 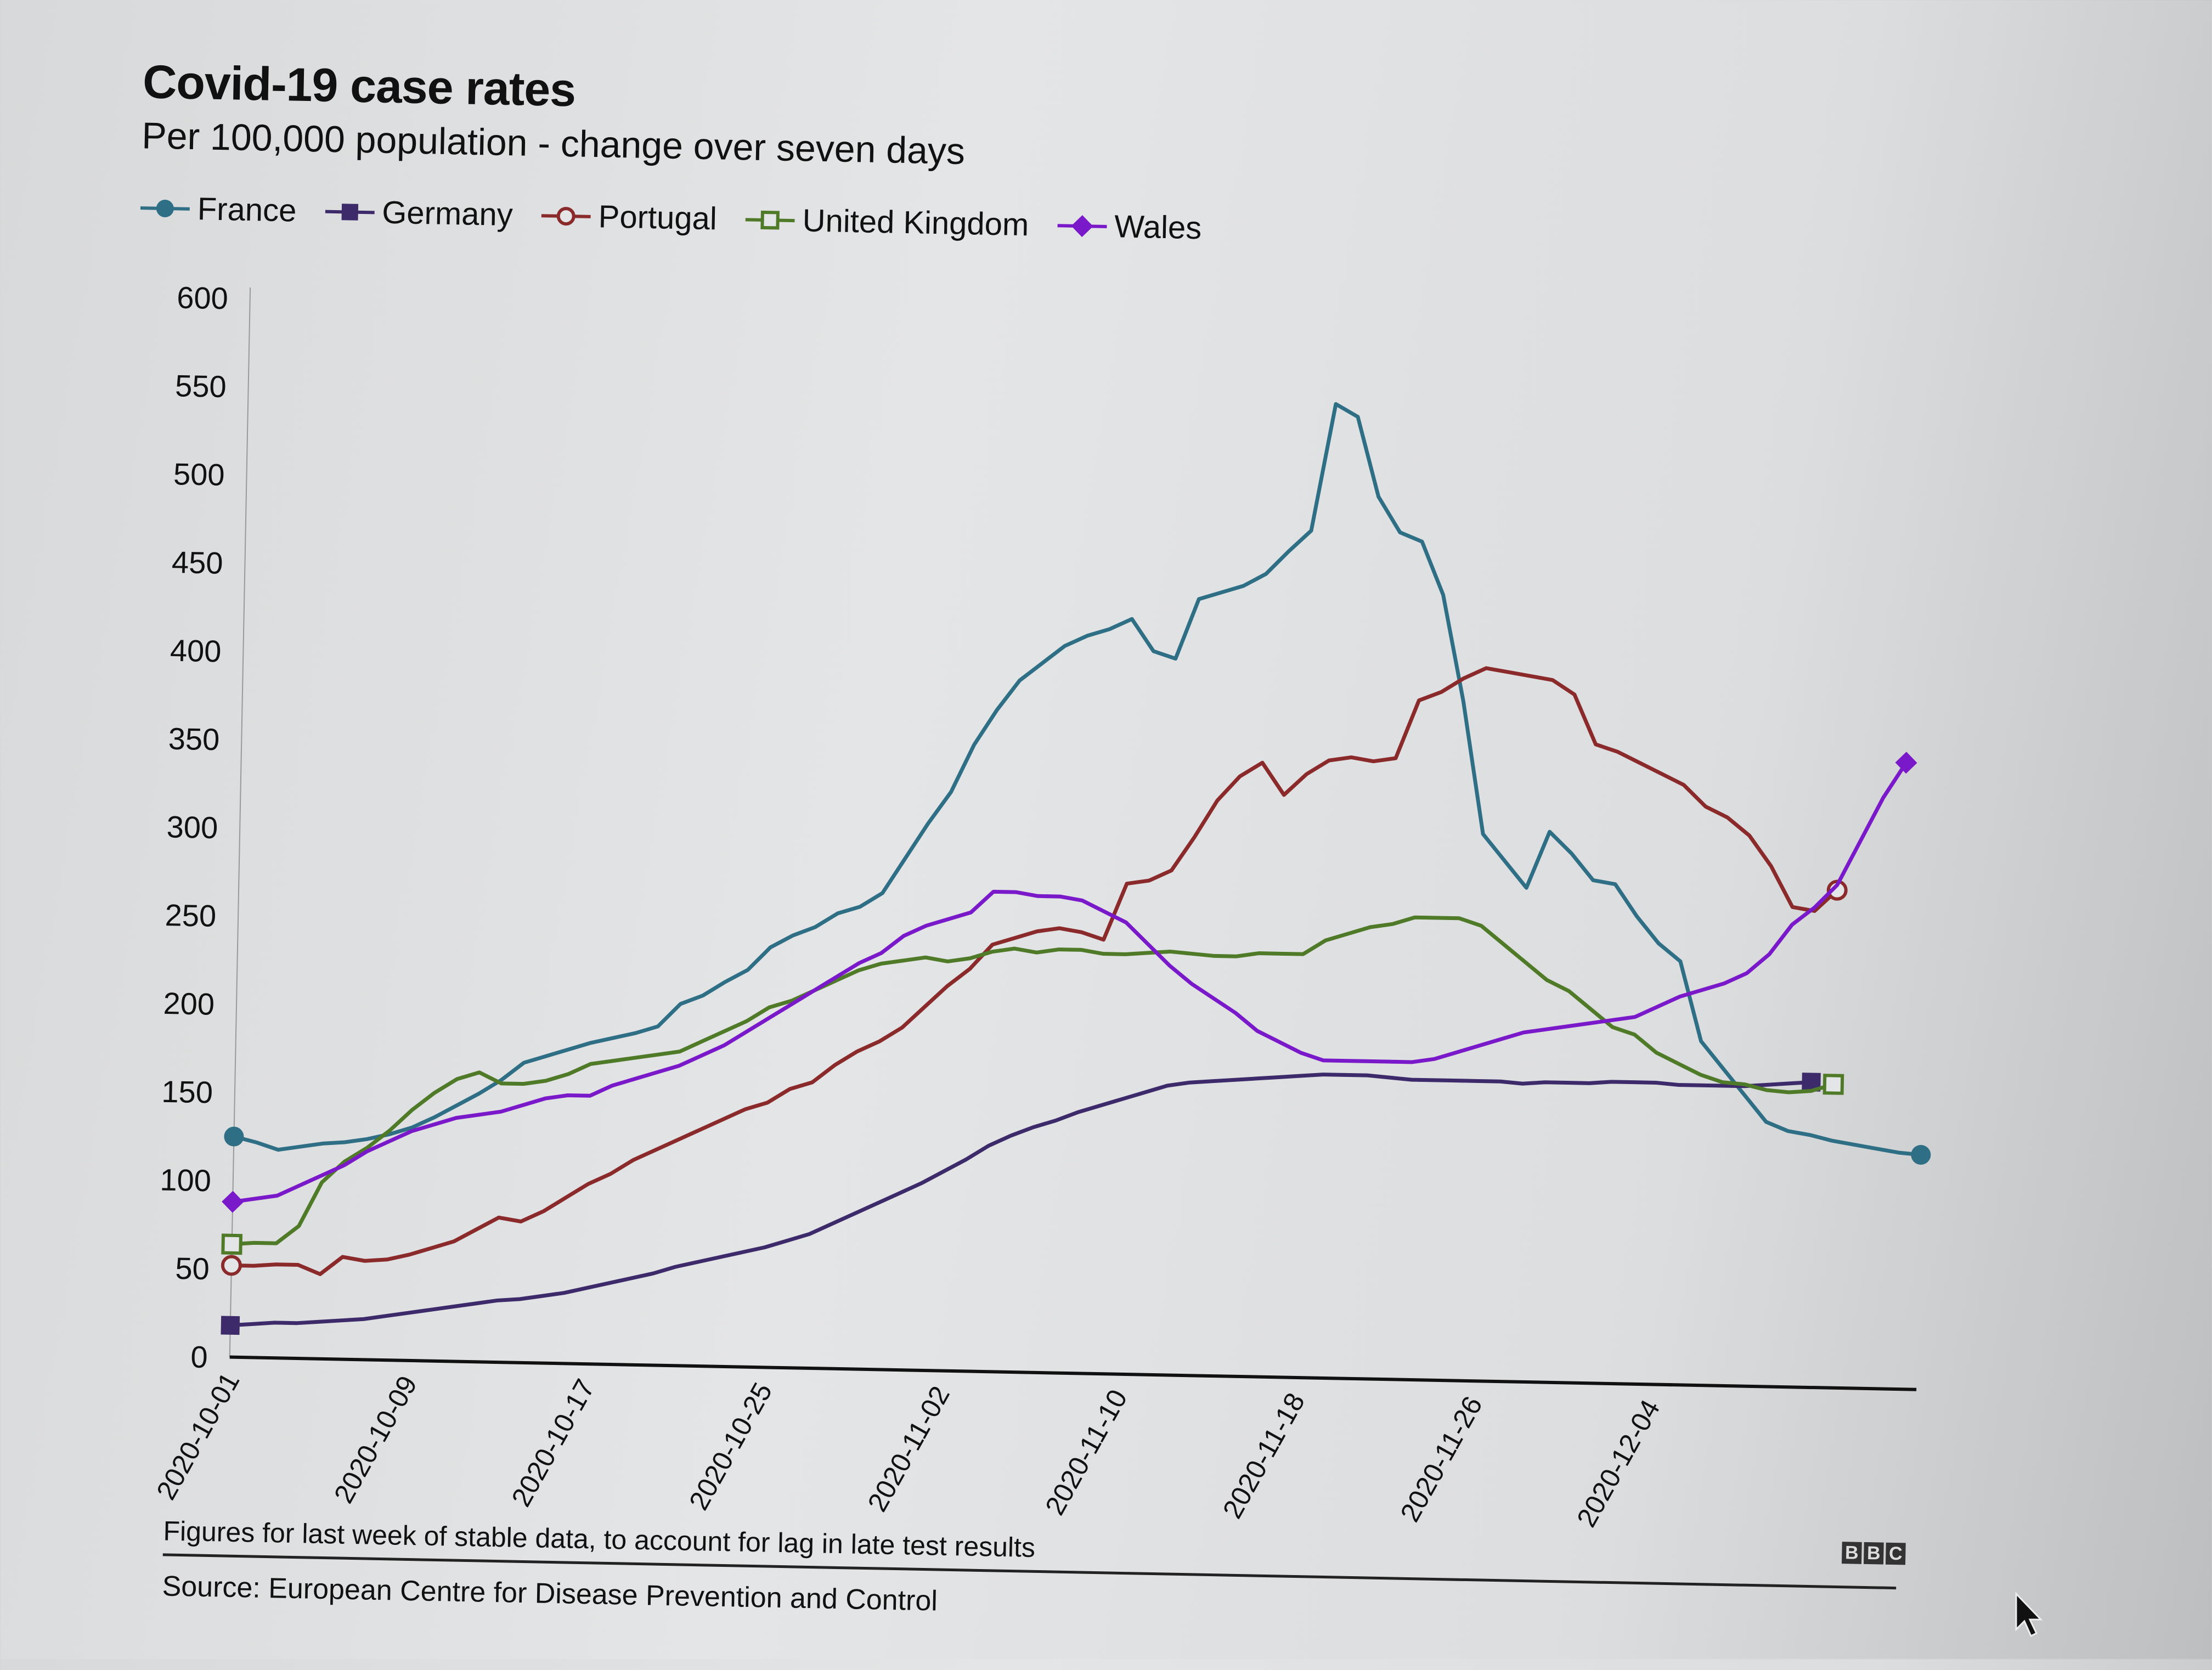 What do you see at coordinates (1619, 1463) in the screenshot?
I see `x-tick-label: 2020-12-04` at bounding box center [1619, 1463].